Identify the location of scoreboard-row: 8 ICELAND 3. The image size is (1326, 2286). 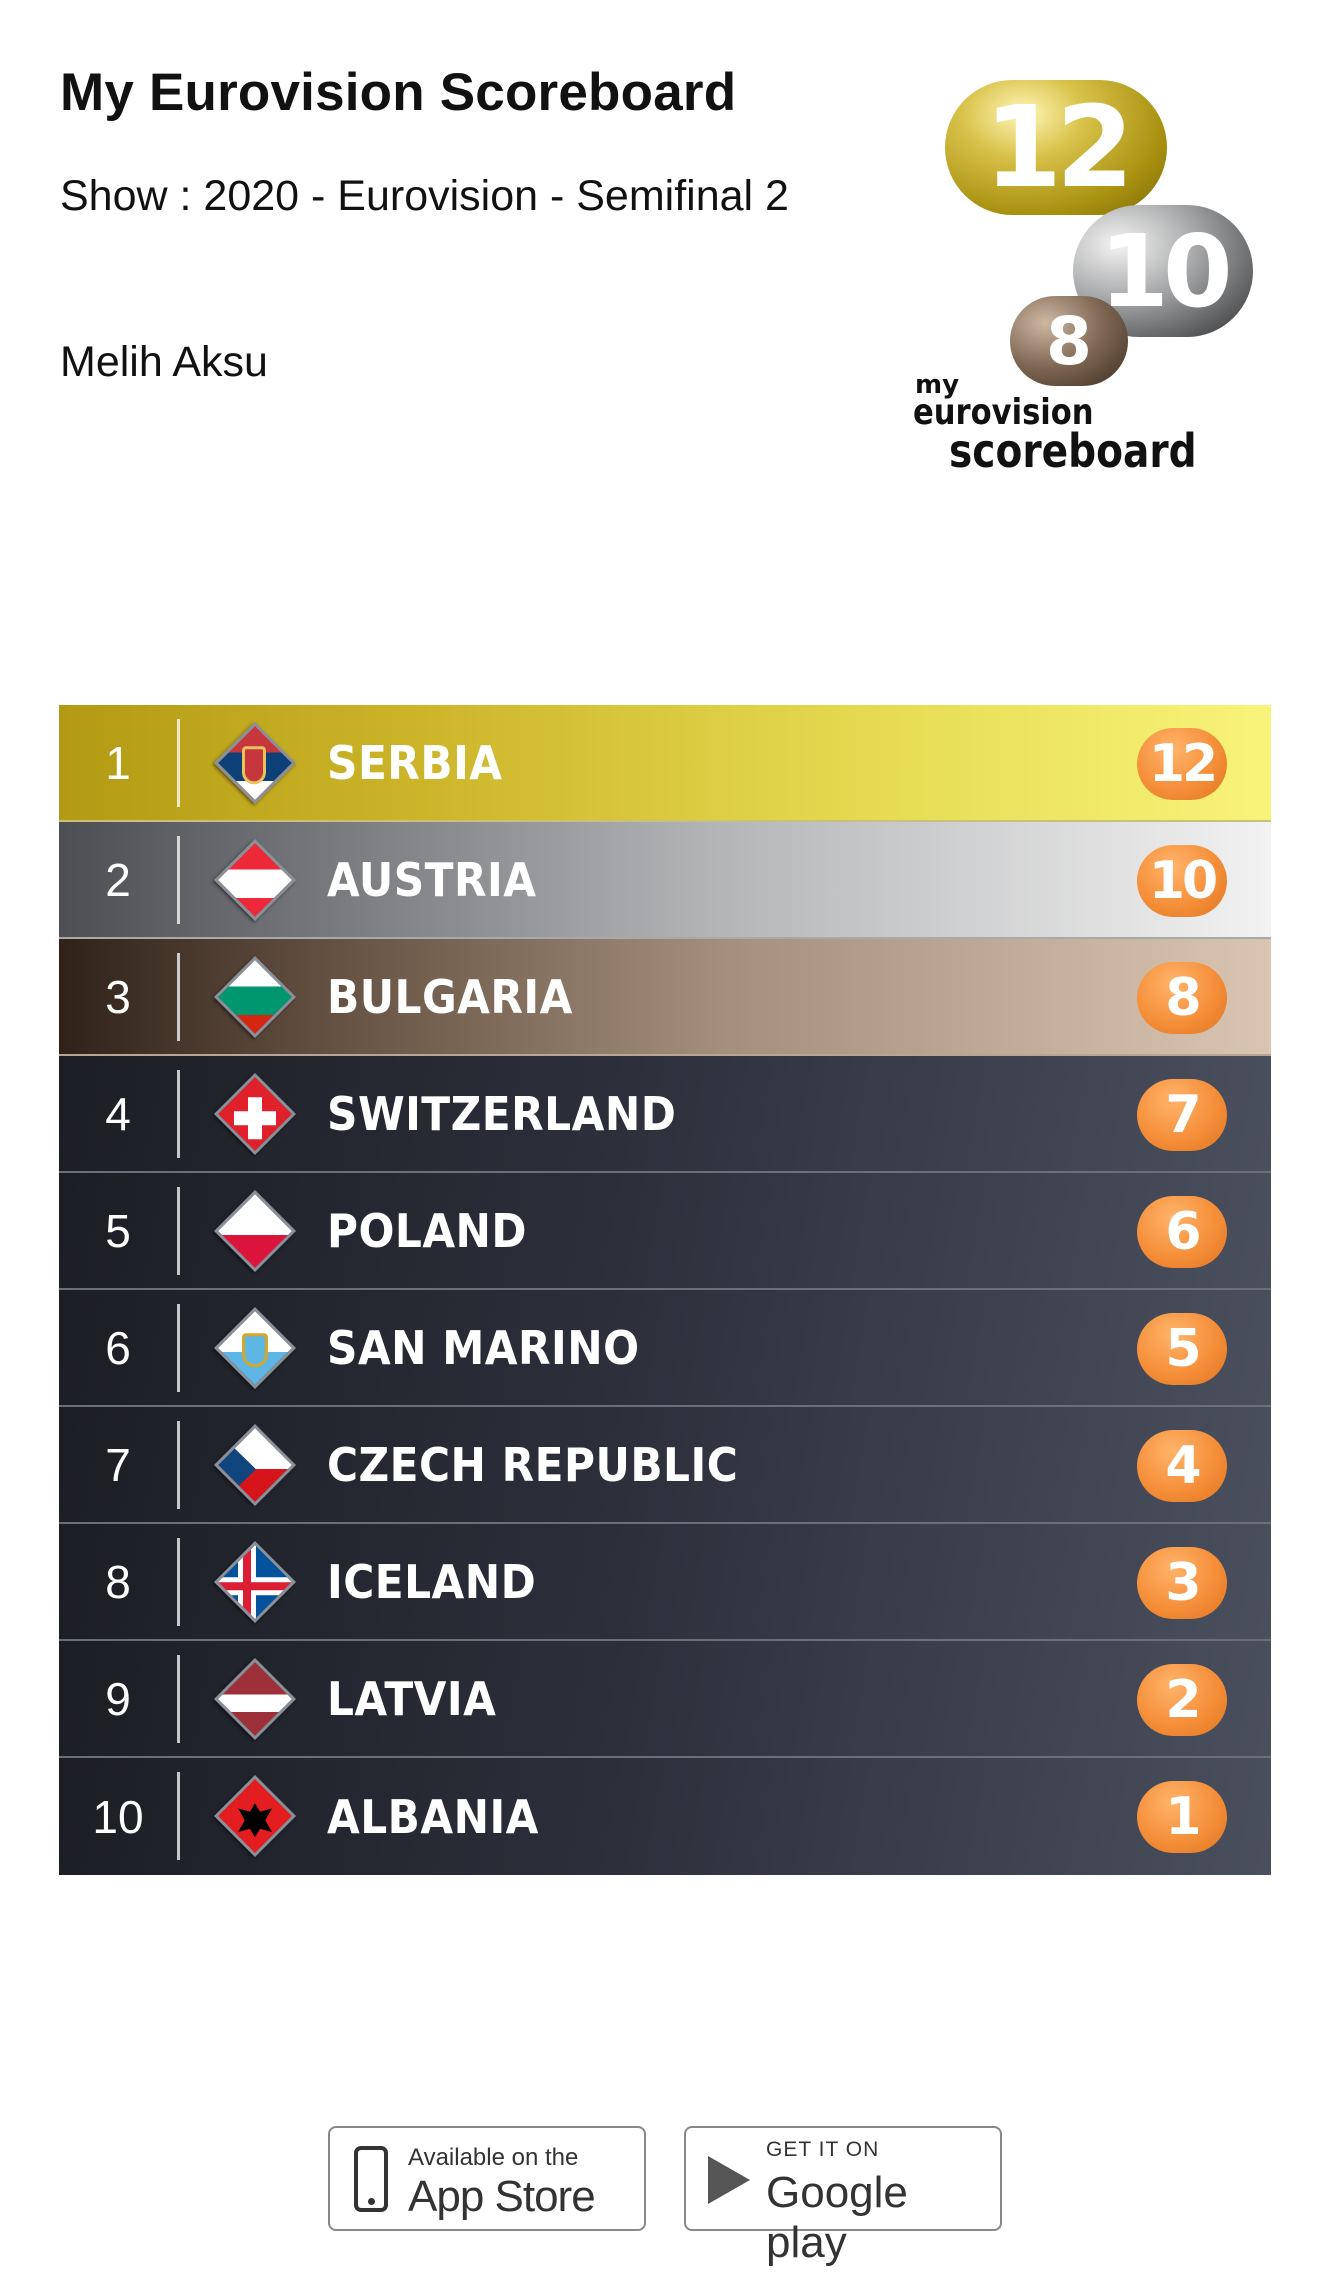
(665, 1582).